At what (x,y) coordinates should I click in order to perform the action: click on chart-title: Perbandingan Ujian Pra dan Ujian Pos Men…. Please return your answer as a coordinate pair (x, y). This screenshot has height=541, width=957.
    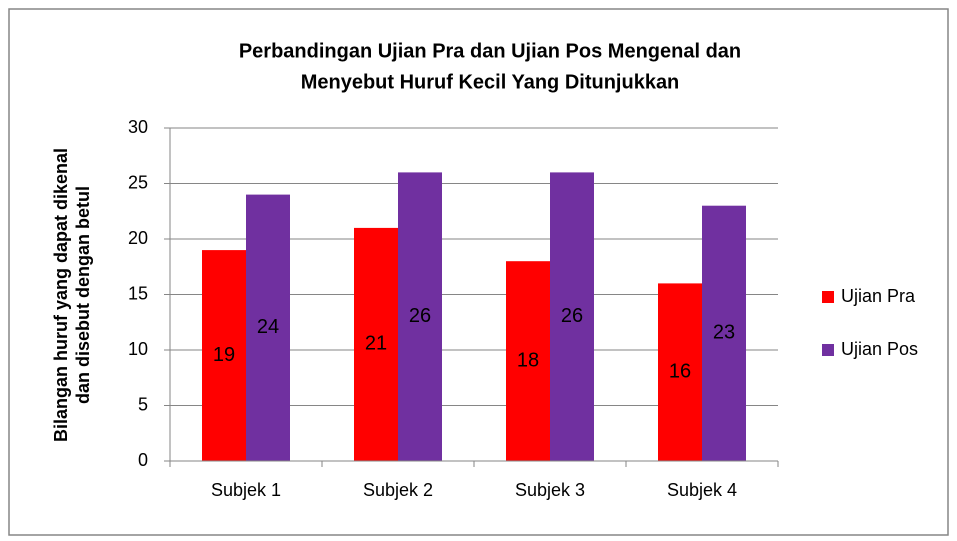
    Looking at the image, I should click on (490, 51).